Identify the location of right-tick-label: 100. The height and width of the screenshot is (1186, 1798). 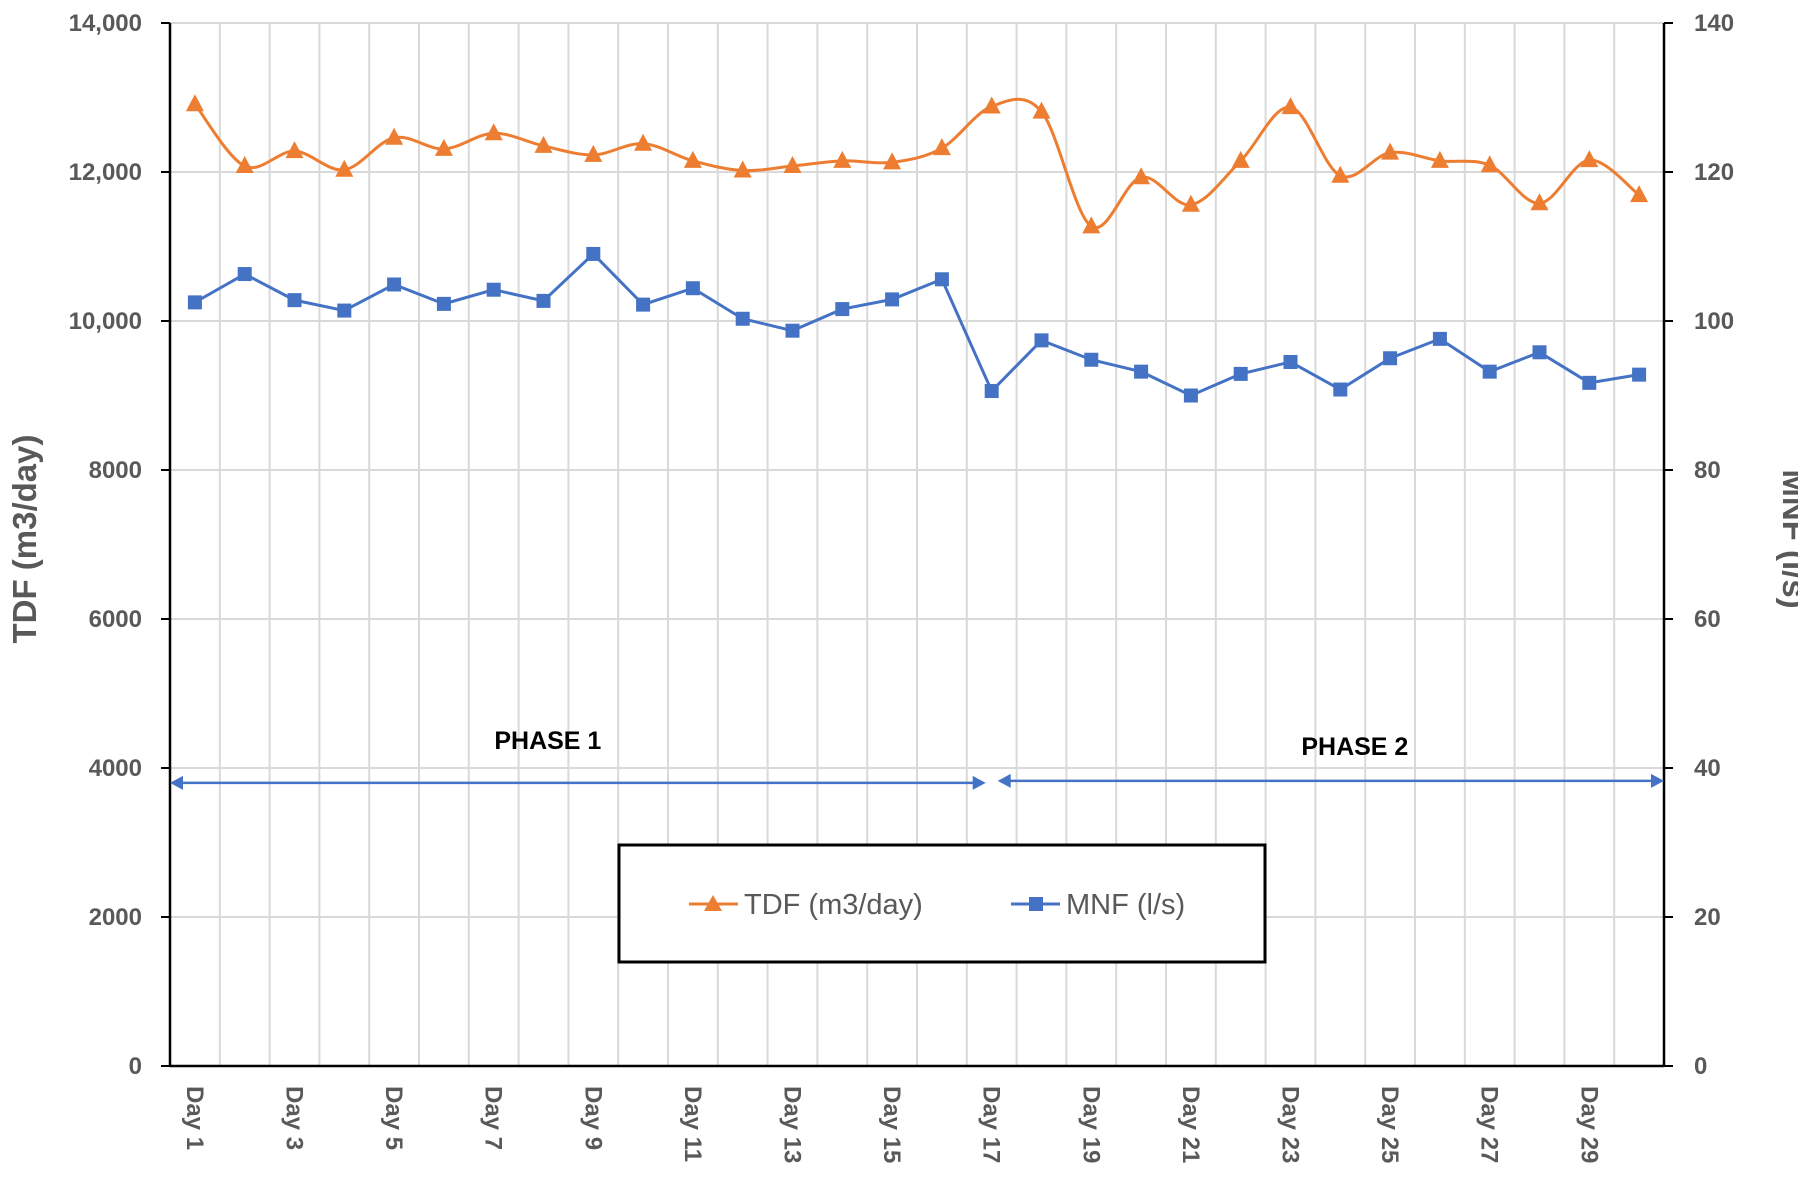
(1714, 321).